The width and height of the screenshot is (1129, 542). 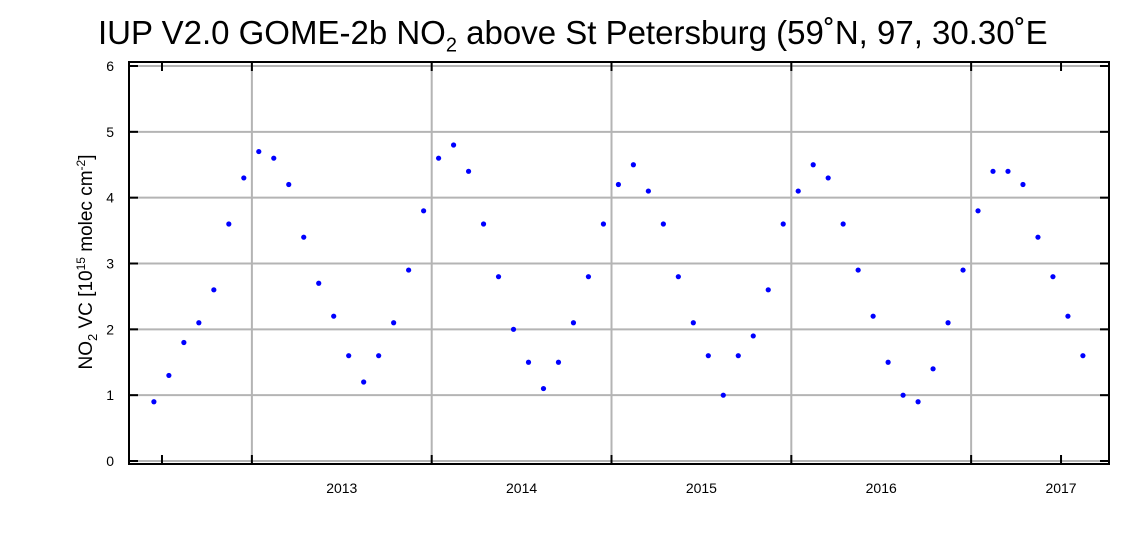 What do you see at coordinates (110, 329) in the screenshot?
I see `y-tick-label: 2` at bounding box center [110, 329].